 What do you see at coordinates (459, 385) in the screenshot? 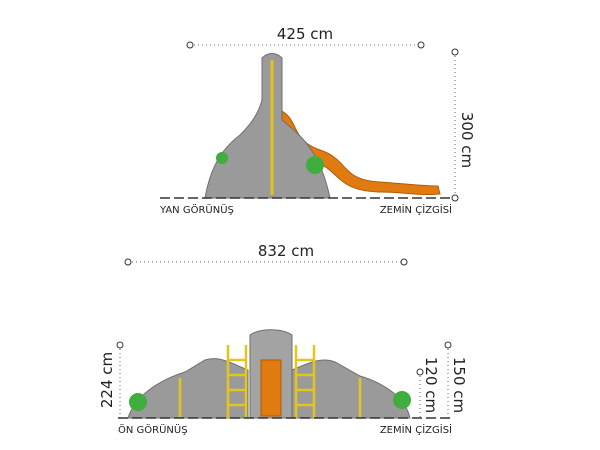
I see `outer-height-label: 150 cm` at bounding box center [459, 385].